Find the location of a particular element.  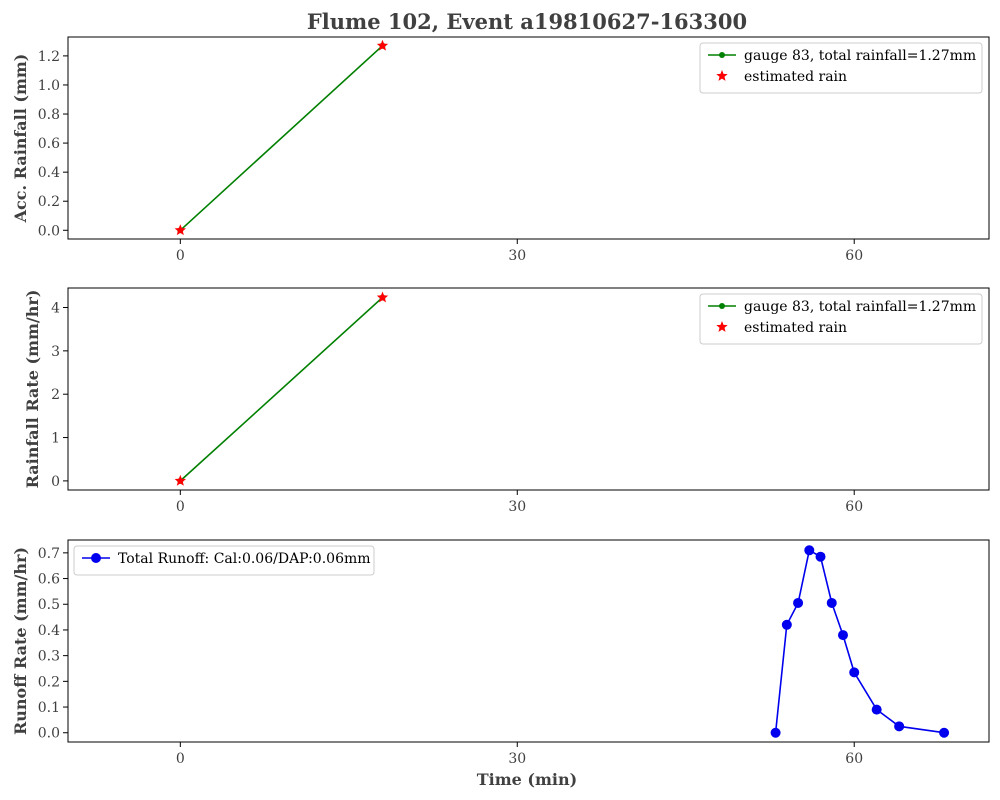

y-tick-label: 0.7 is located at coordinates (49, 554).